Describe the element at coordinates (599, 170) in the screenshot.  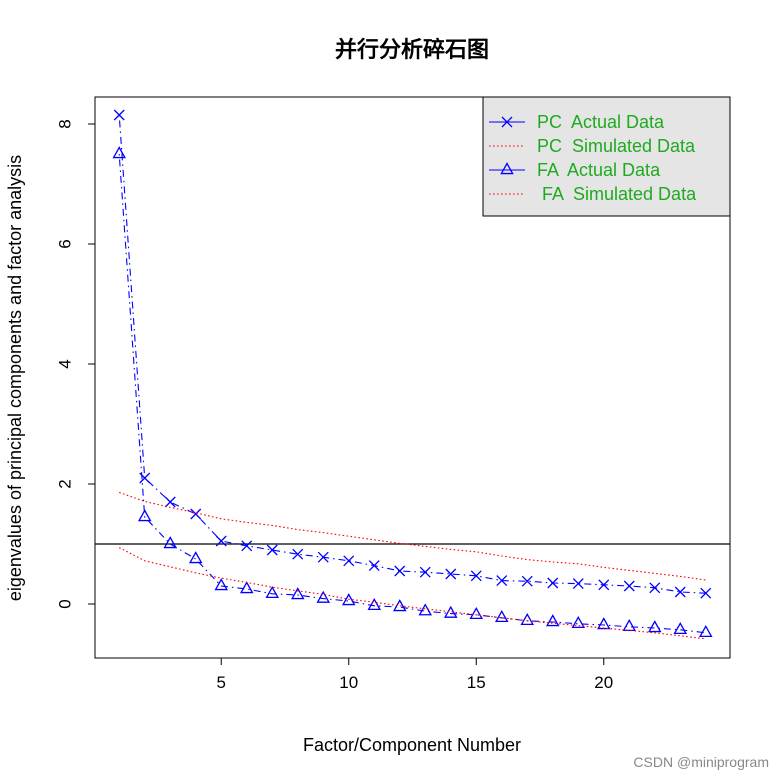
I see `legend-label-3: FA Actual Data` at that location.